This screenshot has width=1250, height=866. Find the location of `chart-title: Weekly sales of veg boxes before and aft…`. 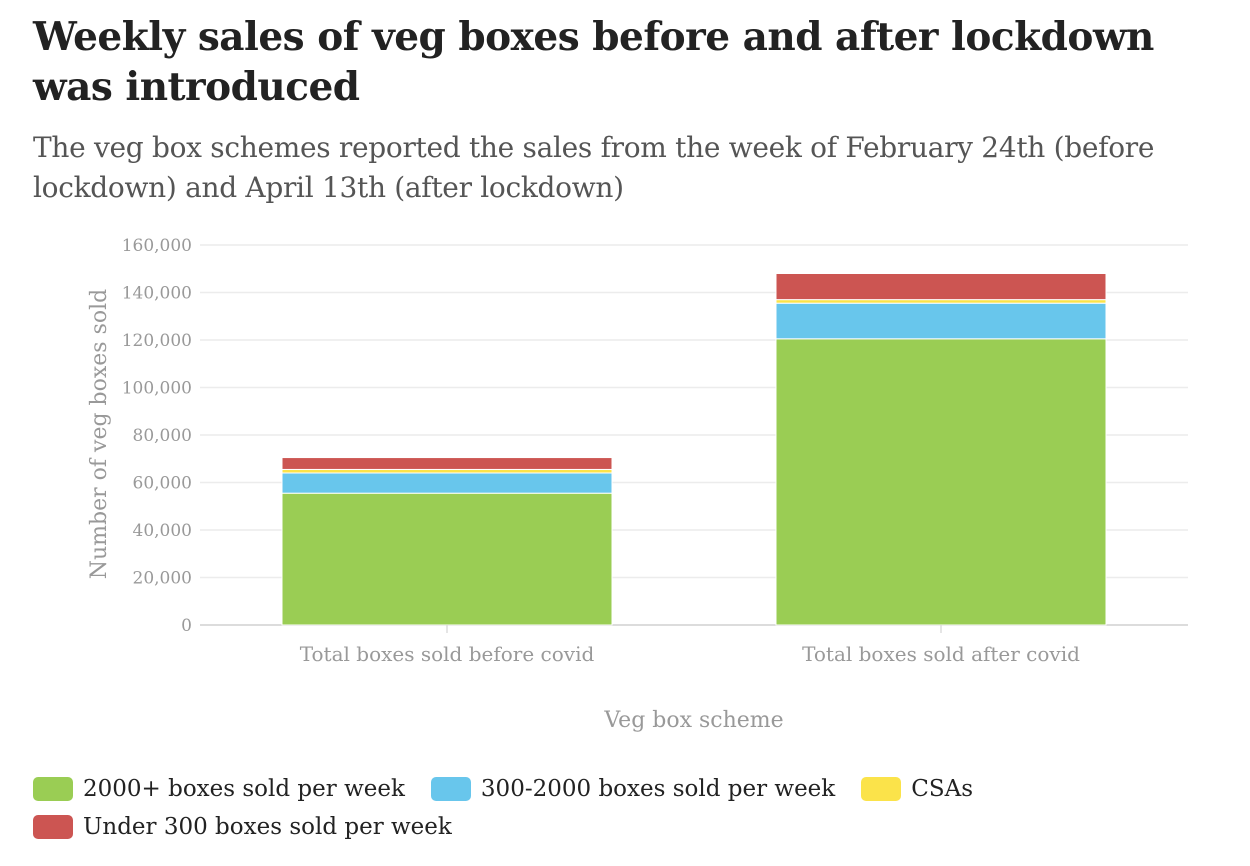

chart-title: Weekly sales of veg boxes before and aft… is located at coordinates (593, 62).